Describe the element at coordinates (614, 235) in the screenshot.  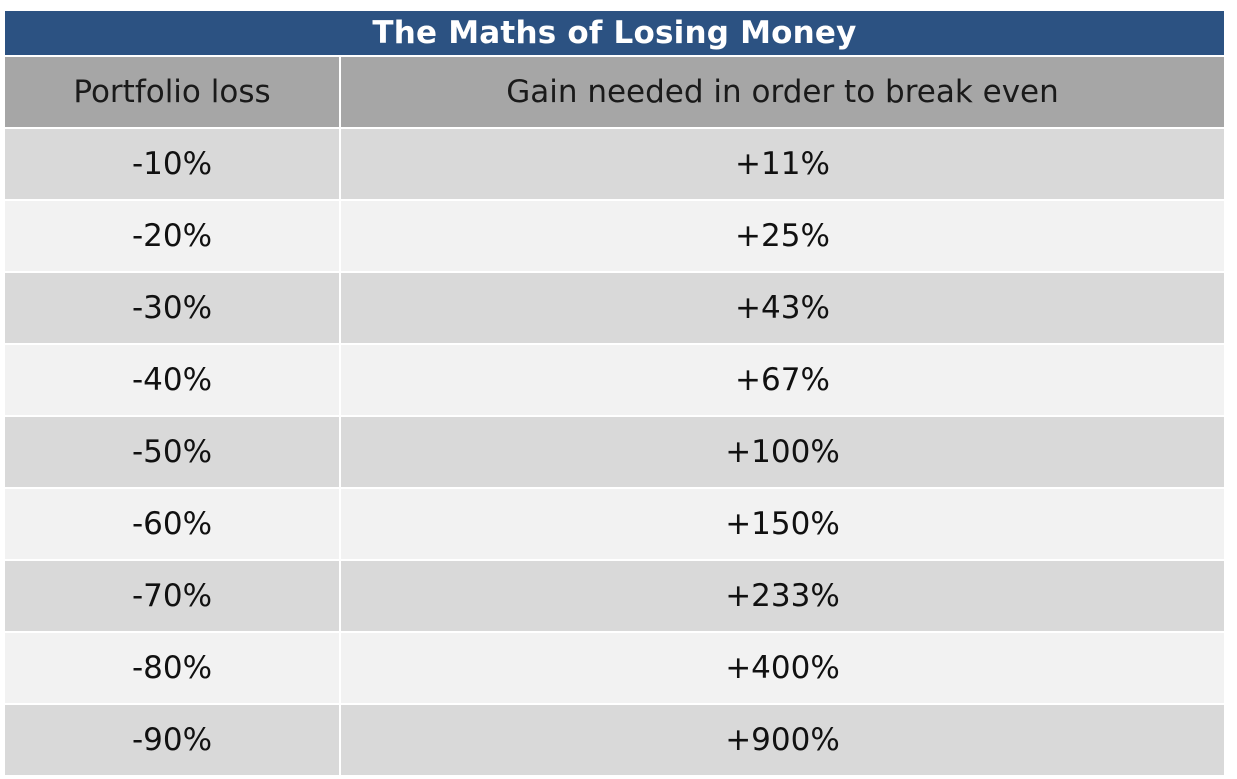
I see `table-row: -20% +25%` at that location.